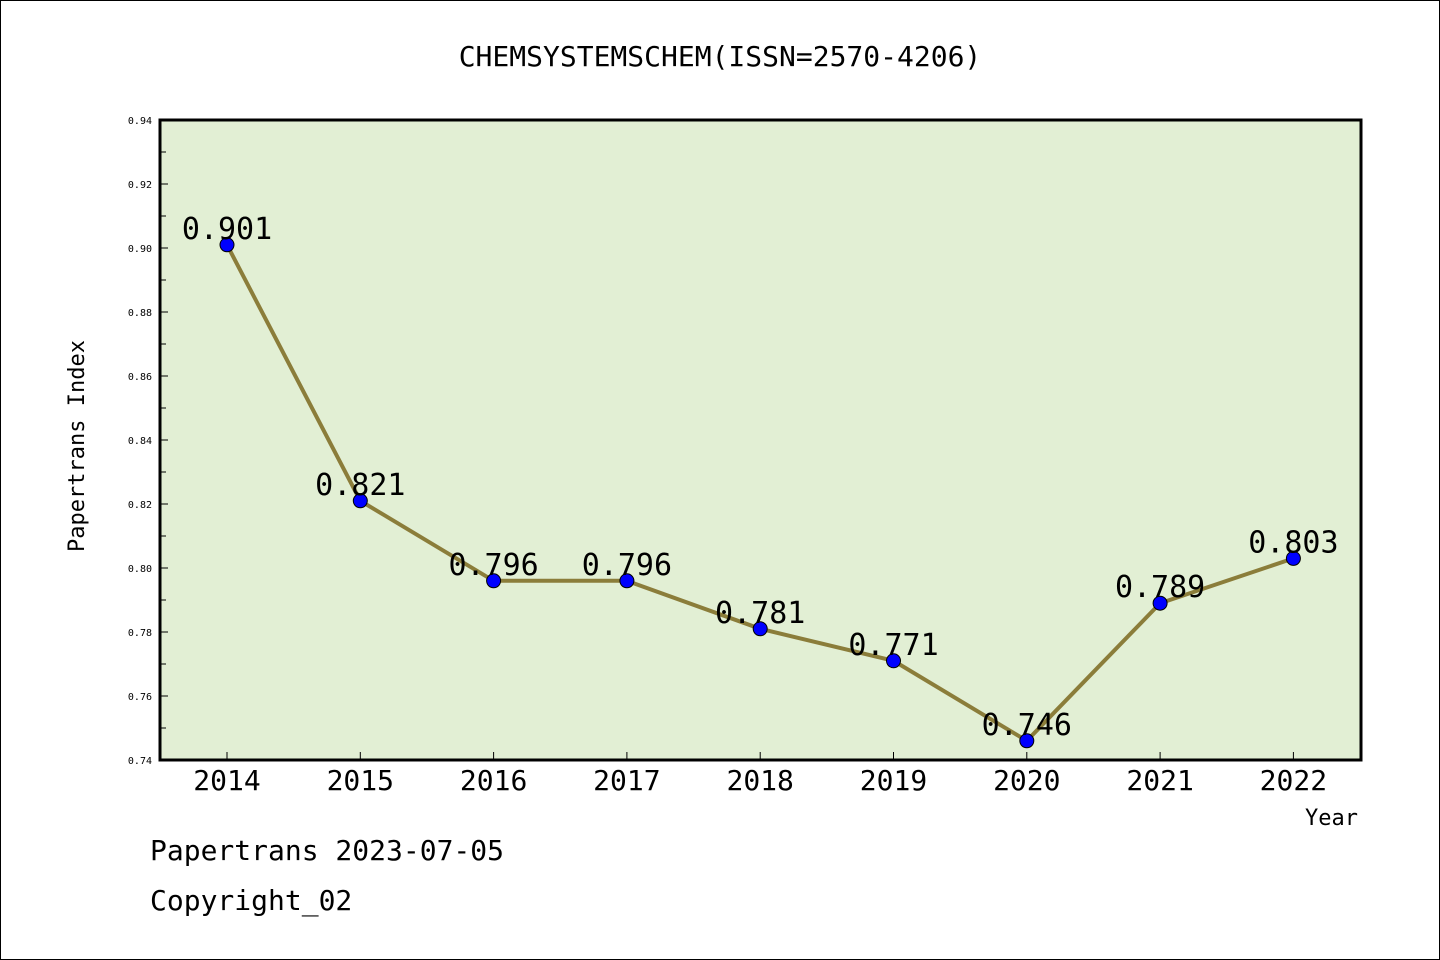 The image size is (1440, 960). Describe the element at coordinates (77, 446) in the screenshot. I see `y-axis-label: Papertrans Index` at that location.